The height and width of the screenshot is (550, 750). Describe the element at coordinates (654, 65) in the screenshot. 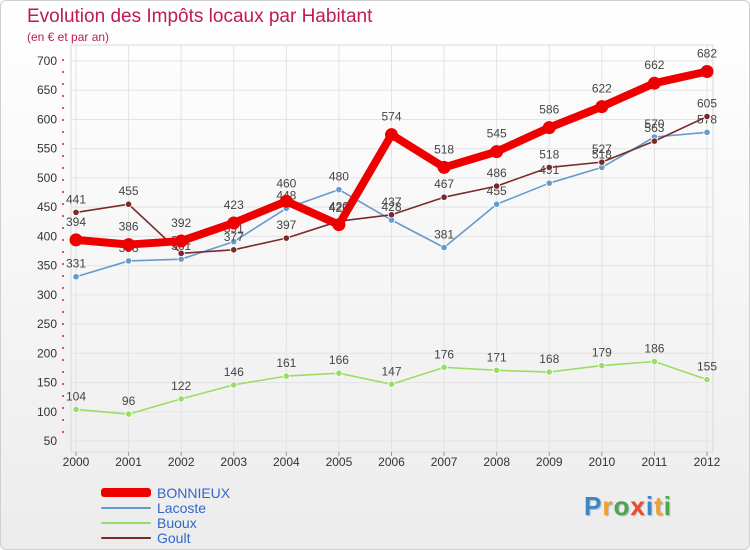

I see `data-label-bonnieux: 662` at that location.